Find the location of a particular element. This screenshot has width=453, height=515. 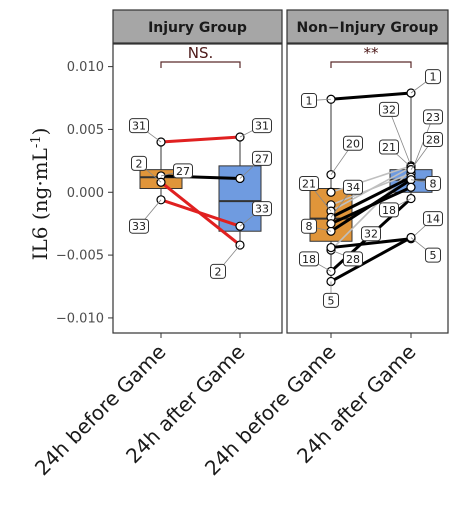

point-label-extra-frame is located at coordinates (371, 234).